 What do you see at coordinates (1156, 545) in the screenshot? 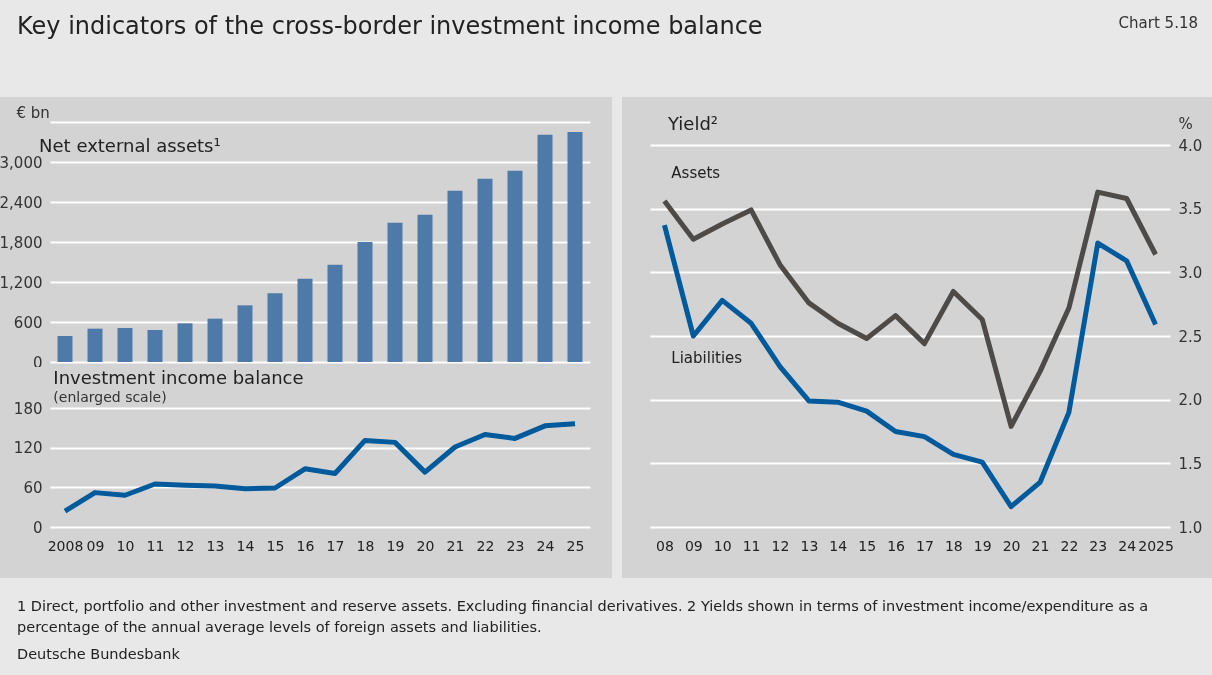
I see `x-tick-label: 2025` at bounding box center [1156, 545].